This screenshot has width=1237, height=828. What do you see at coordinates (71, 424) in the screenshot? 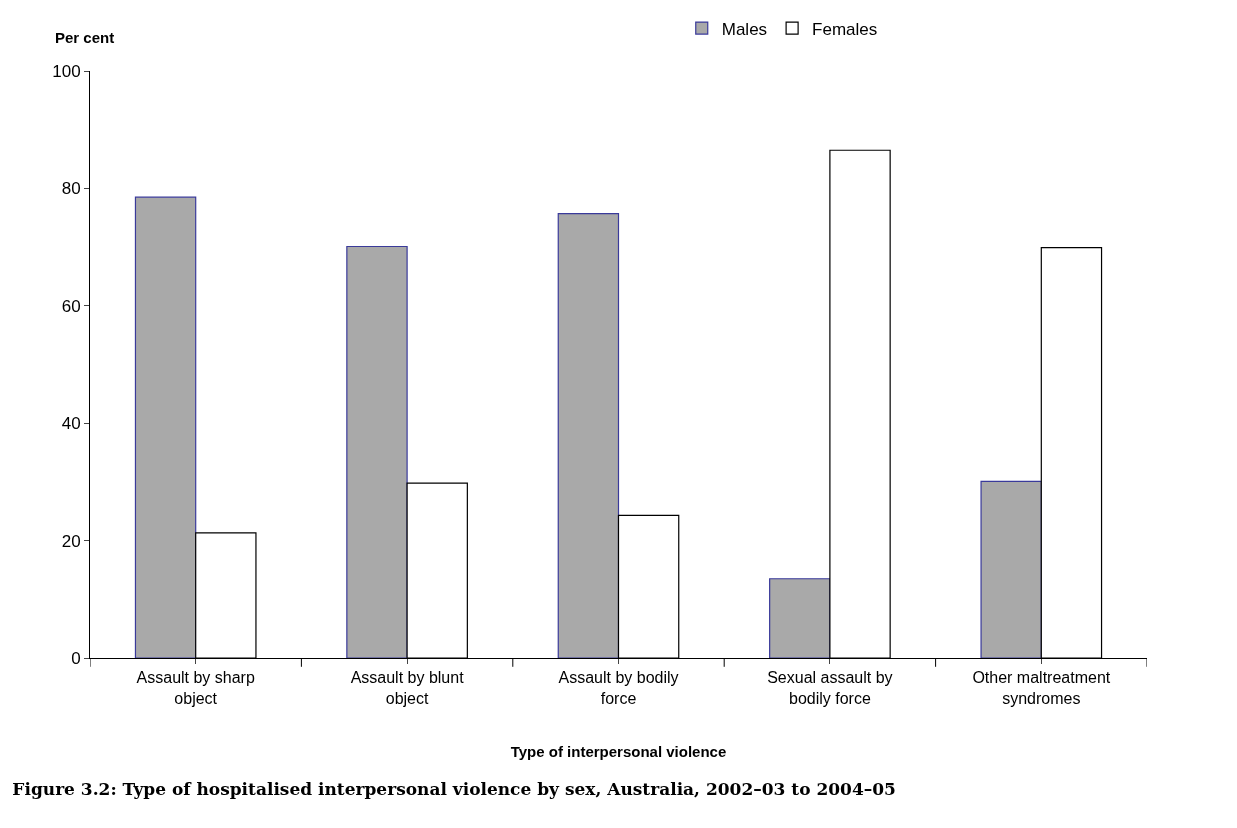
I see `y-tick-label: 40` at bounding box center [71, 424].